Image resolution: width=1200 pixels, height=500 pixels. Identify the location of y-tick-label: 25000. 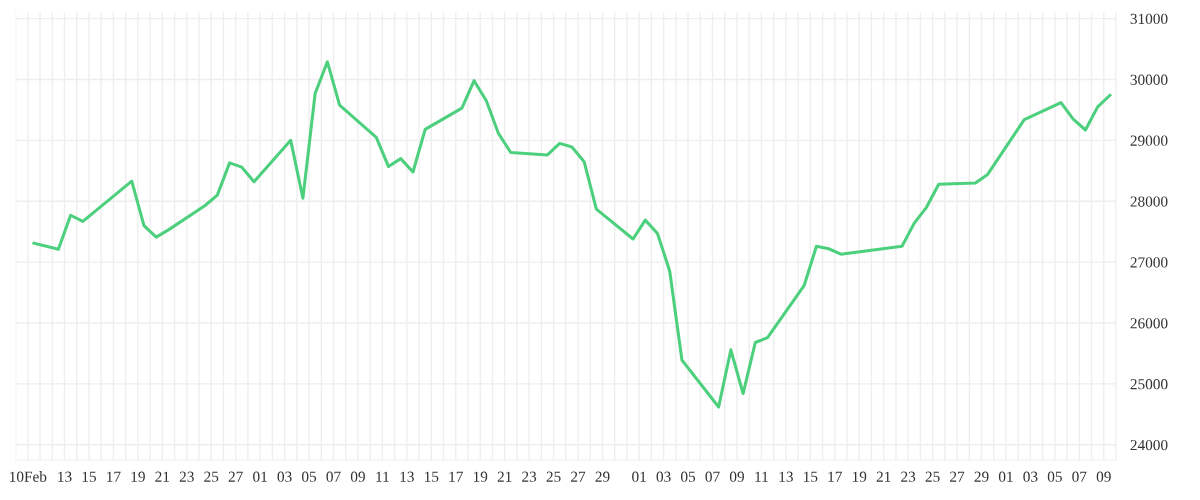
(1149, 384).